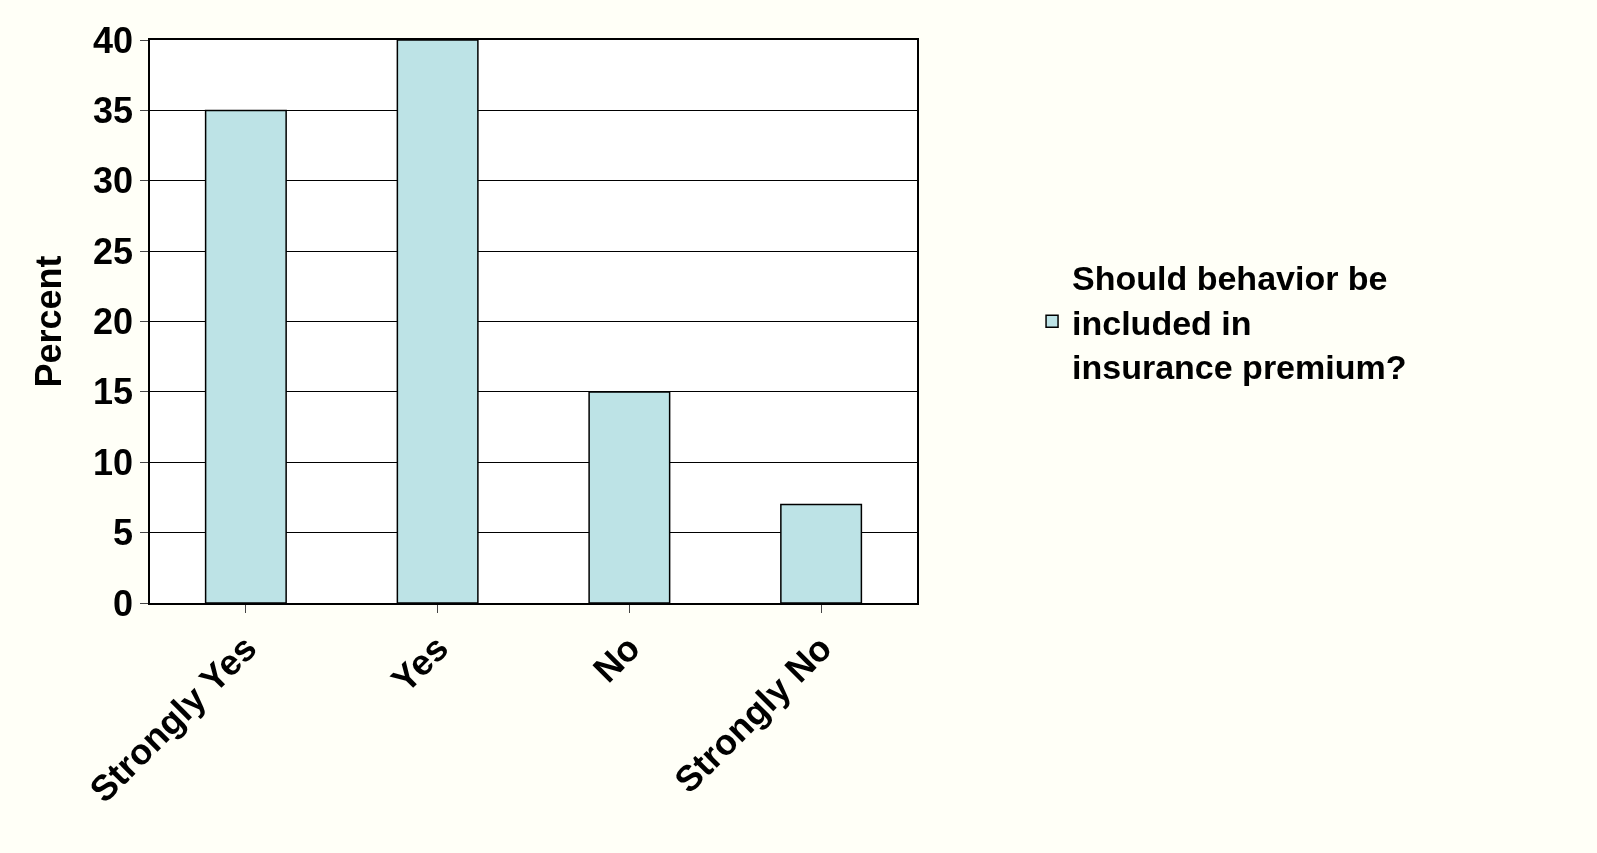 The height and width of the screenshot is (853, 1597). What do you see at coordinates (113, 392) in the screenshot?
I see `y-tick-label: 15` at bounding box center [113, 392].